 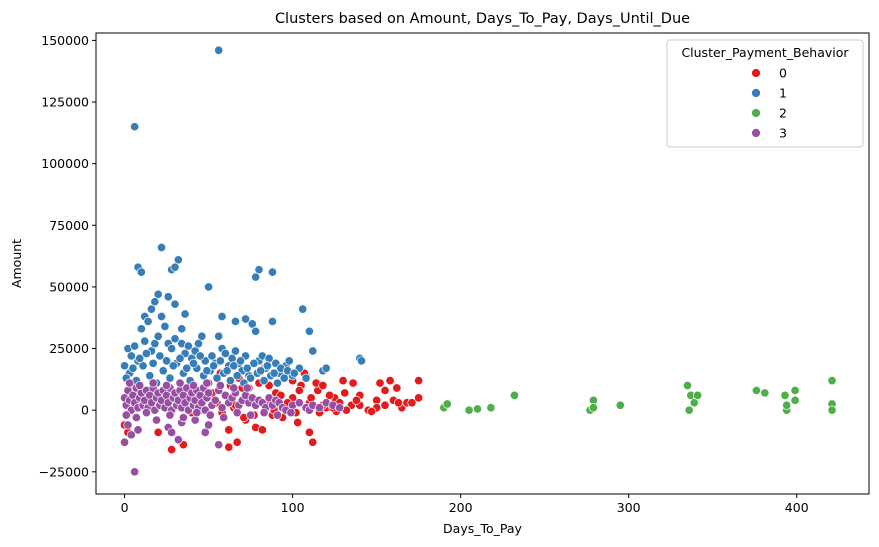 What do you see at coordinates (783, 133) in the screenshot?
I see `legend-label-3: 3` at bounding box center [783, 133].